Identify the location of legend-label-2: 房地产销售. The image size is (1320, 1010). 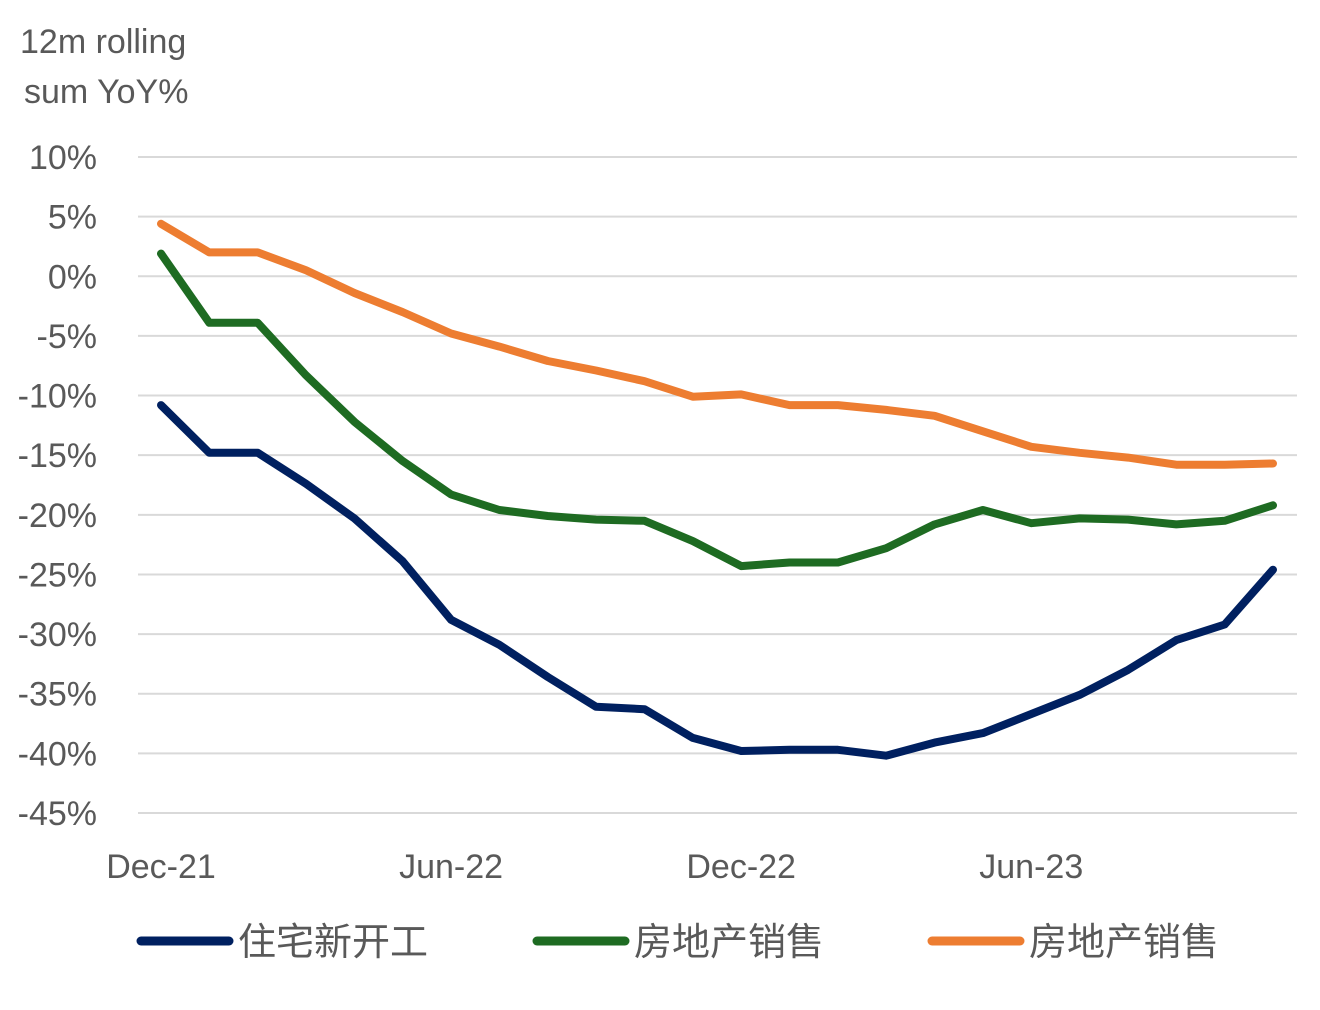
(729, 943).